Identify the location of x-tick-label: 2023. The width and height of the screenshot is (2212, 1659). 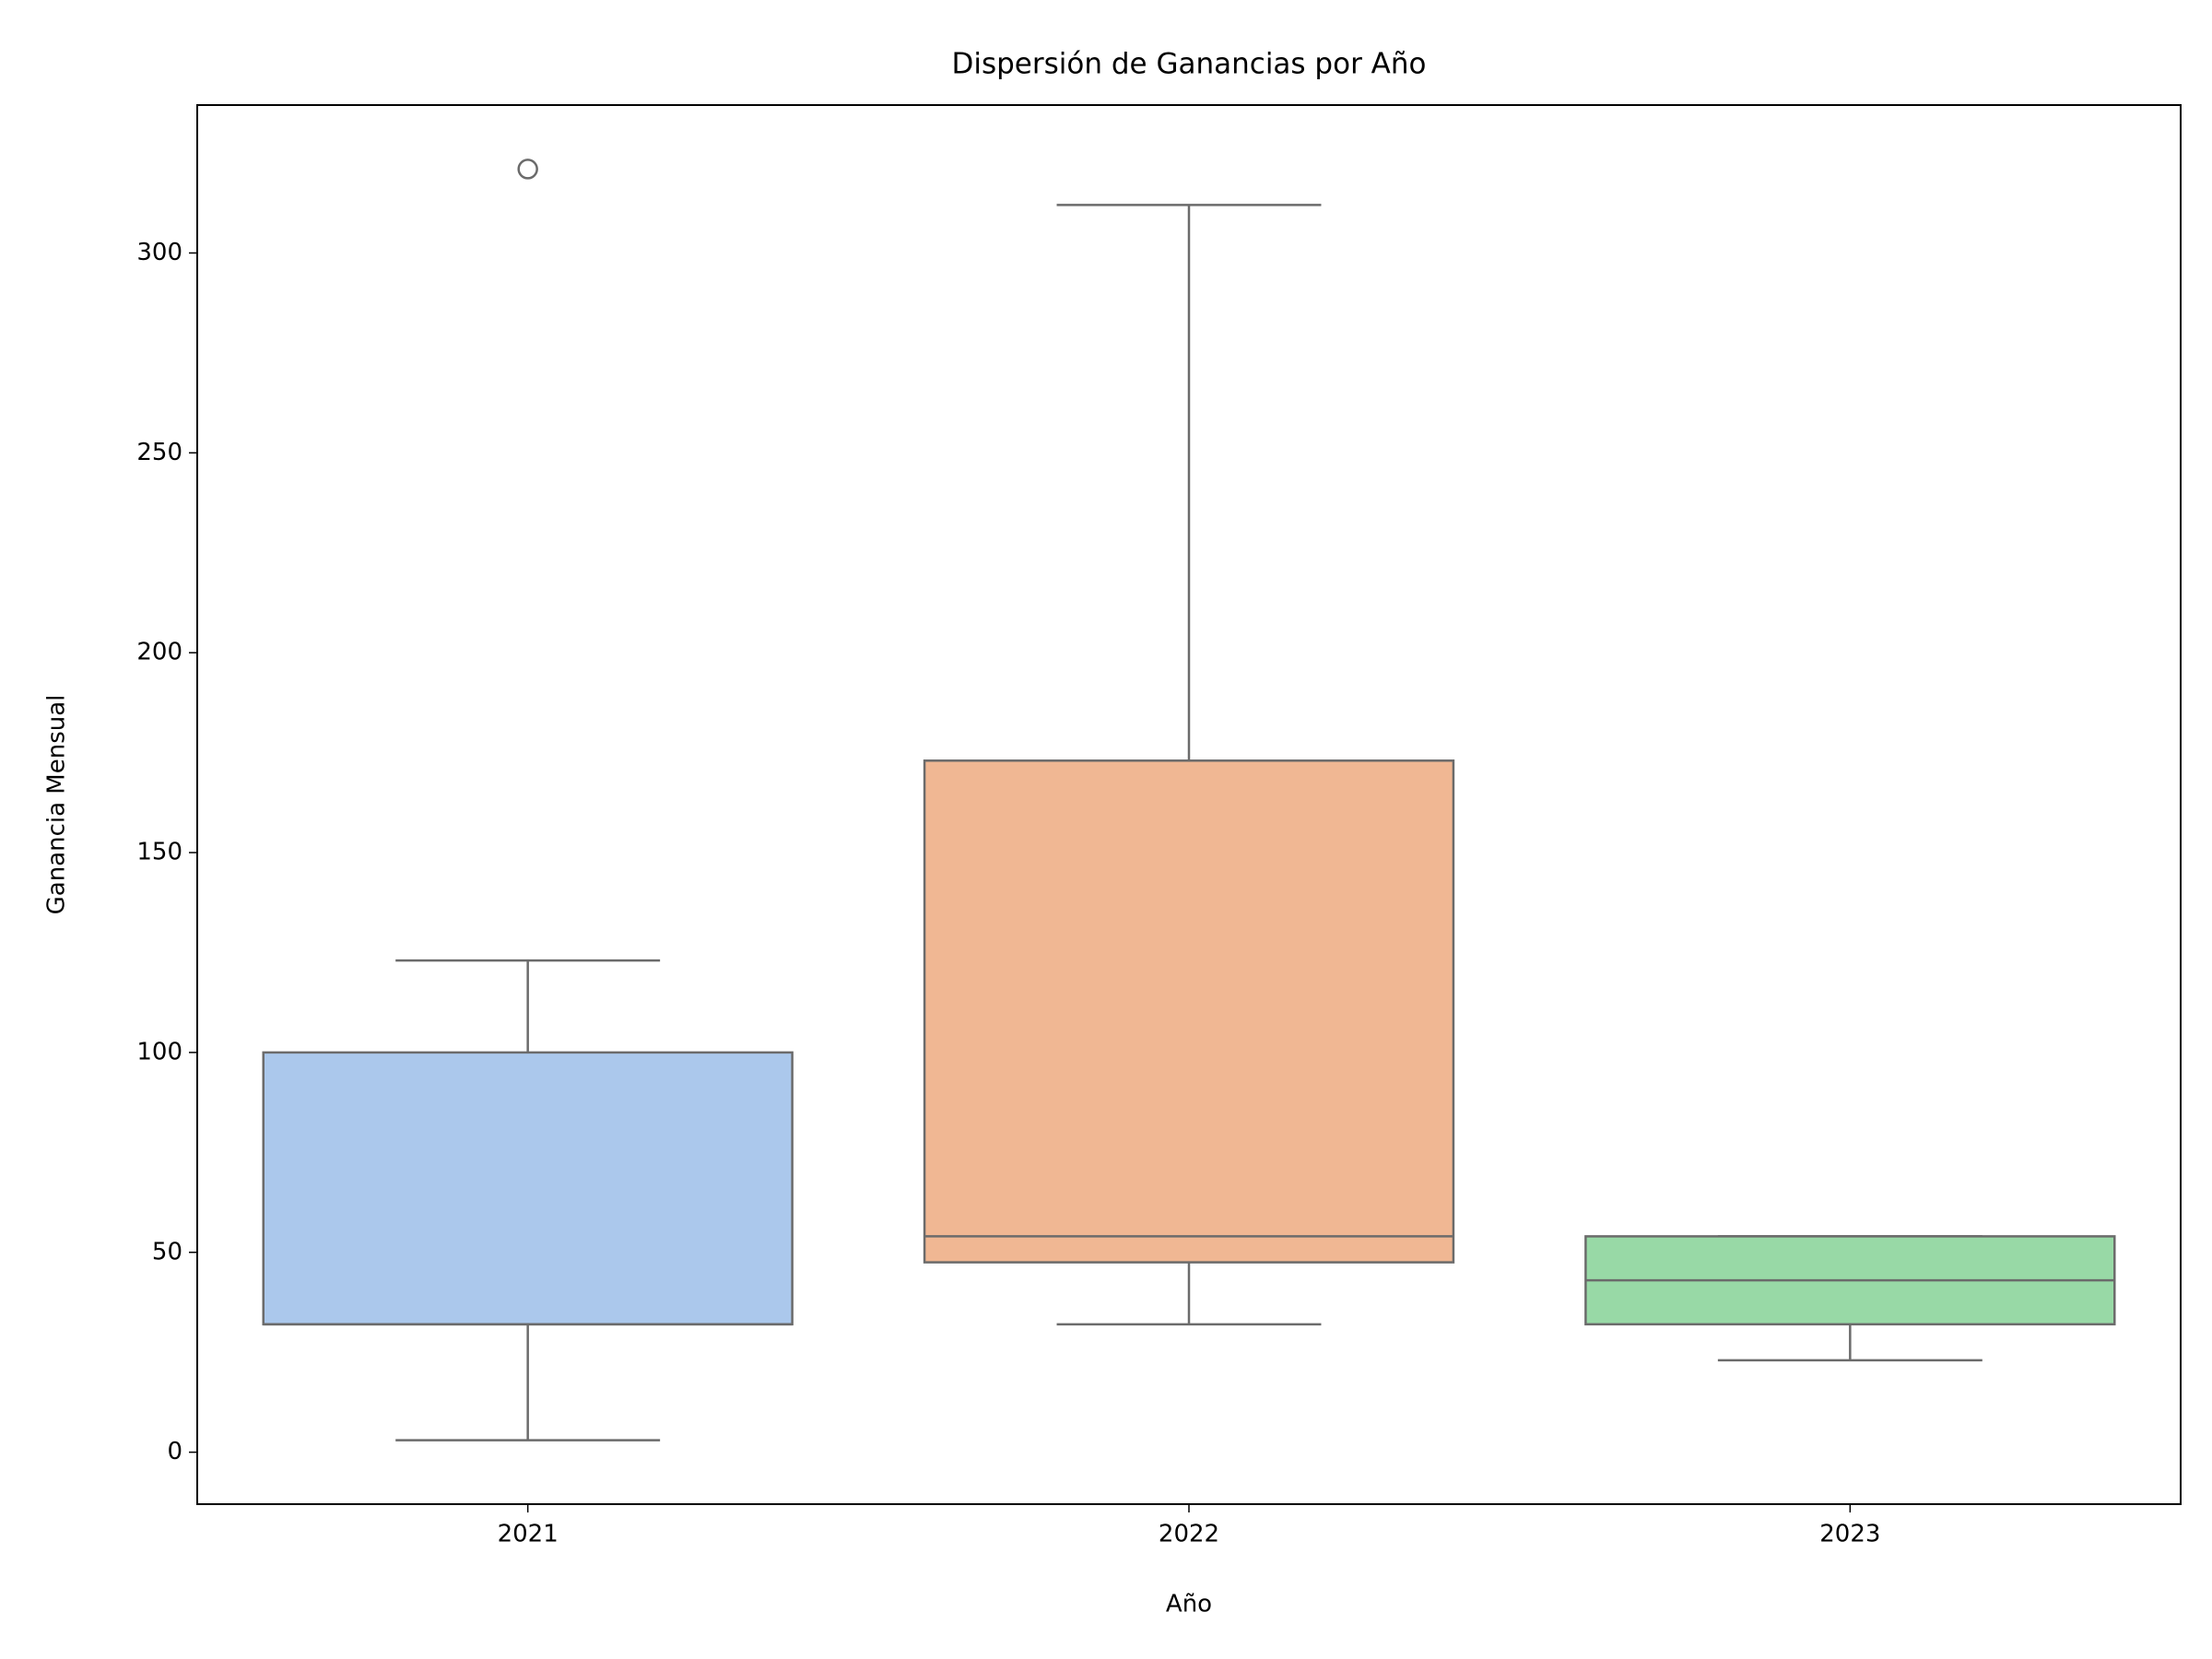
(1849, 1534).